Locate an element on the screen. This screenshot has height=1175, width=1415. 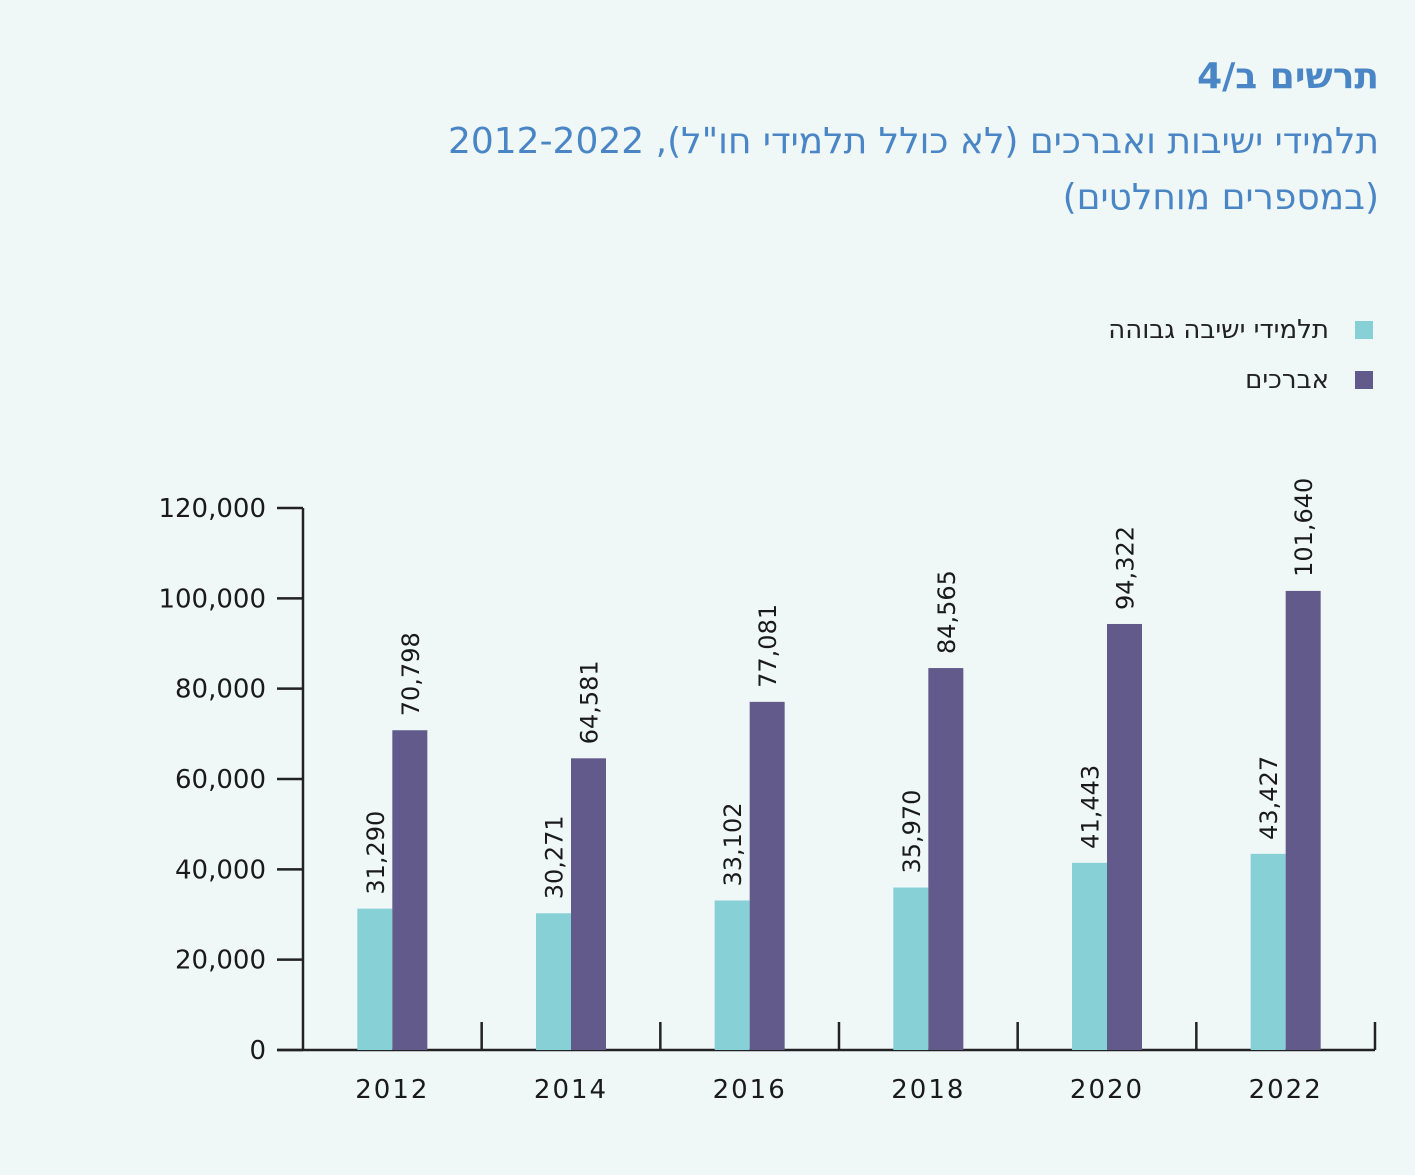
value-label-avrechim-2022: 101,640 is located at coordinates (1304, 527).